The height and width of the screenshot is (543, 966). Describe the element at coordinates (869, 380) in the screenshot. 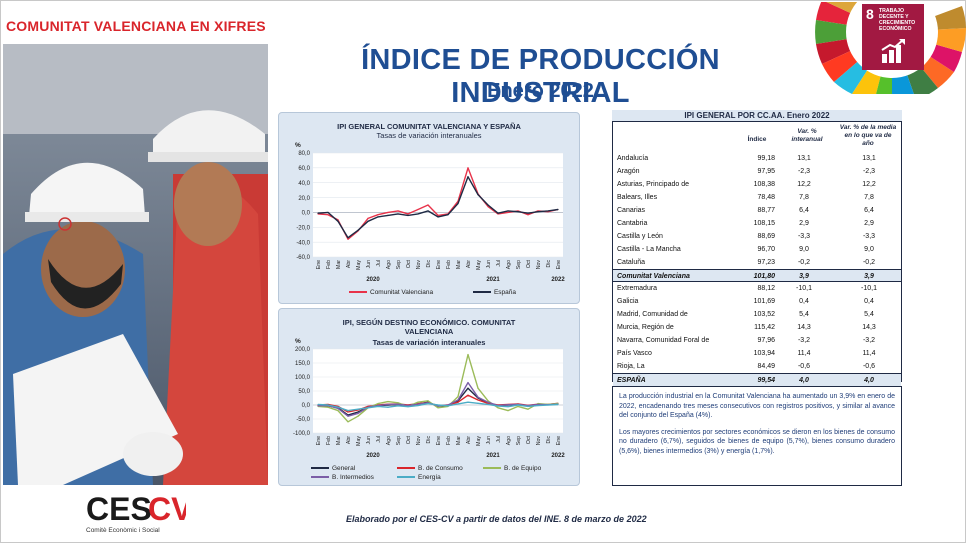

I see `var-media: 4,0` at that location.